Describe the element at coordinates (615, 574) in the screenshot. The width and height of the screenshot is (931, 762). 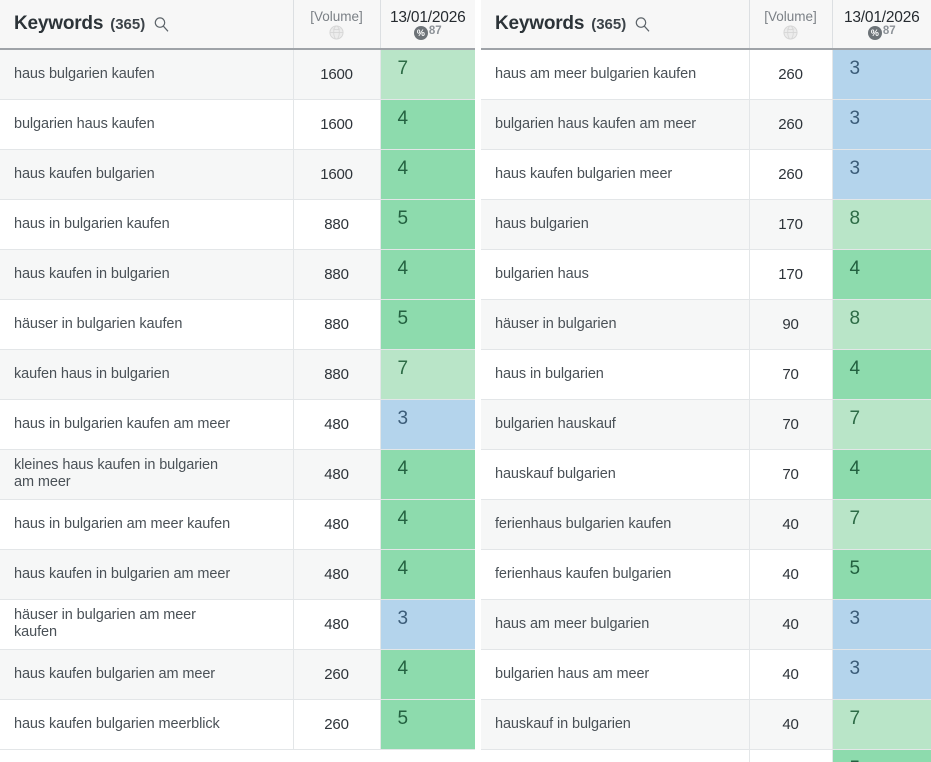
I see `keyword-cell: ferienhaus kaufen bulgarien` at that location.